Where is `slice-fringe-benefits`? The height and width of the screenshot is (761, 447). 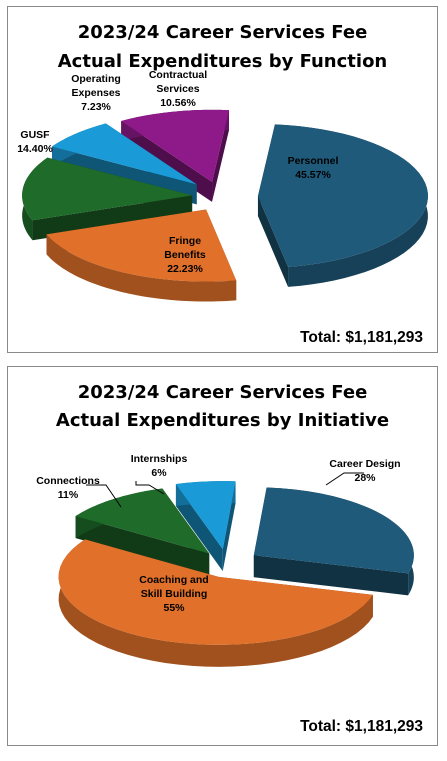 slice-fringe-benefits is located at coordinates (141, 255).